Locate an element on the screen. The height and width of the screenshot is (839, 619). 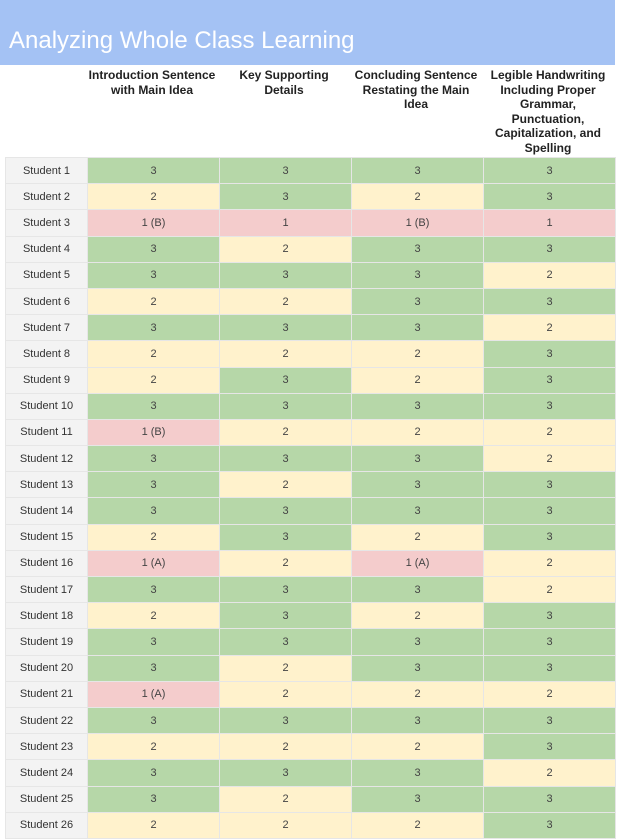
student-name-cell: Student 12 is located at coordinates (46, 459).